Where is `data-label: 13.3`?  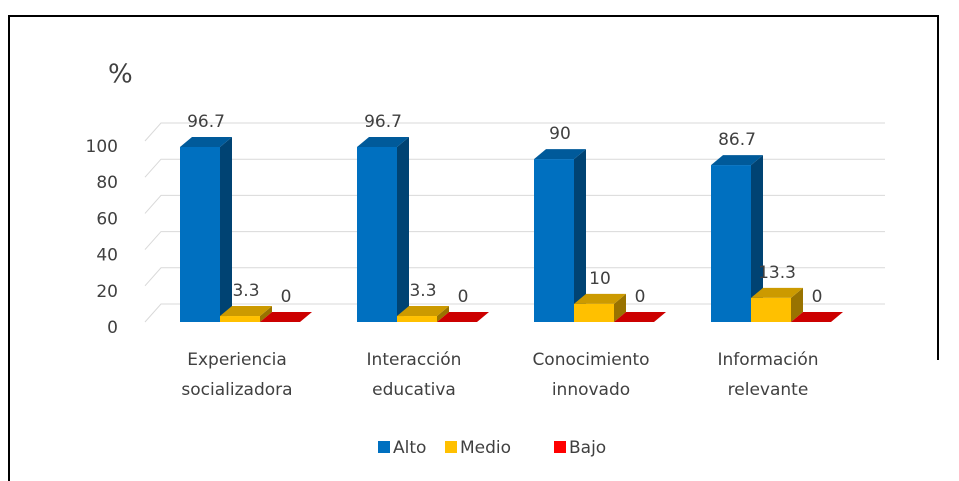 data-label: 13.3 is located at coordinates (777, 273).